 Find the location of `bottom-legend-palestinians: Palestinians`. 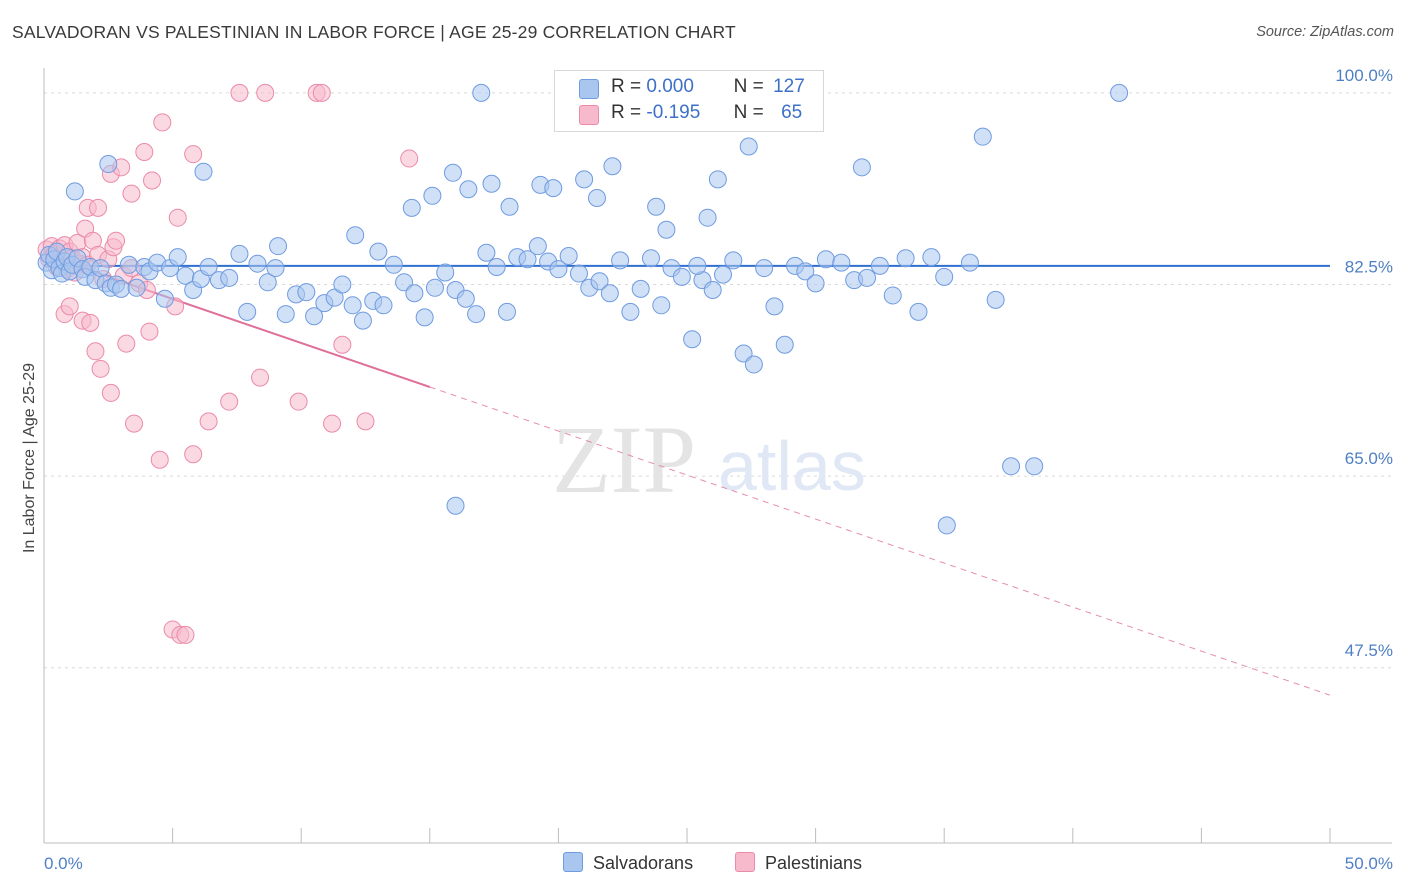

bottom-legend-palestinians: Palestinians is located at coordinates (798, 863).